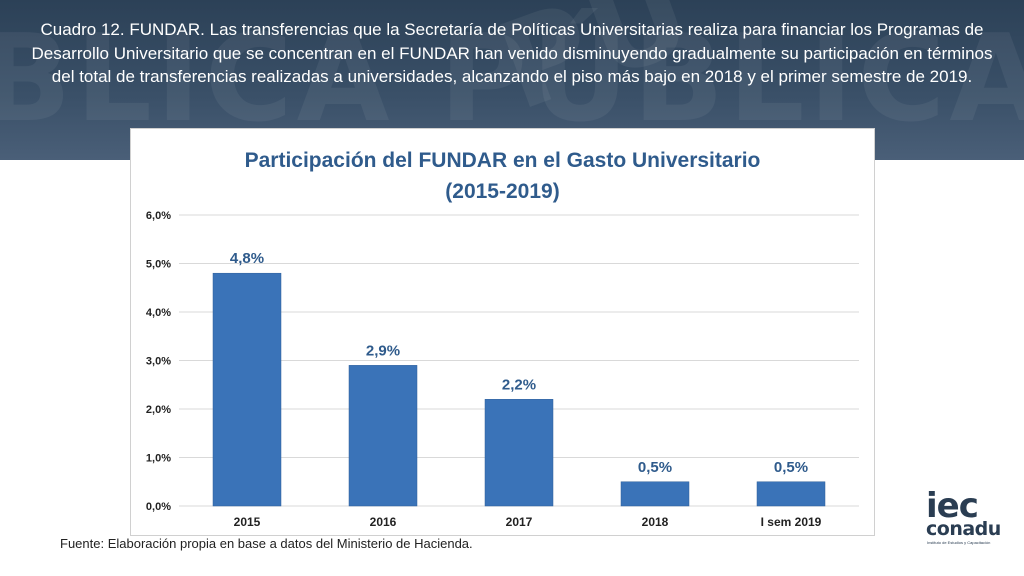  I want to click on y-tick-label: 6,0%, so click(158, 216).